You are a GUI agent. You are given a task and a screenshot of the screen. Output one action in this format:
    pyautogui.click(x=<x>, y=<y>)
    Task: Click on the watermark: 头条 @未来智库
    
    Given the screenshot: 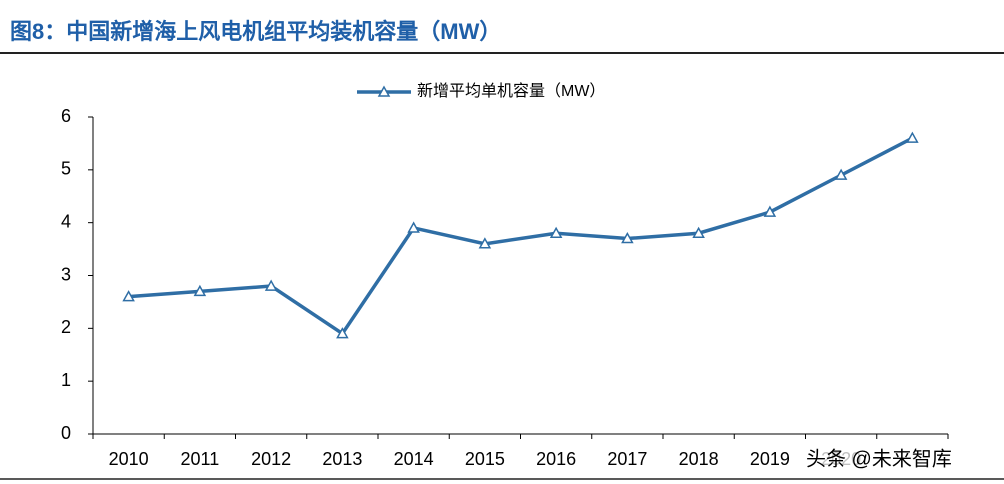 What is the action you would take?
    pyautogui.click(x=879, y=458)
    